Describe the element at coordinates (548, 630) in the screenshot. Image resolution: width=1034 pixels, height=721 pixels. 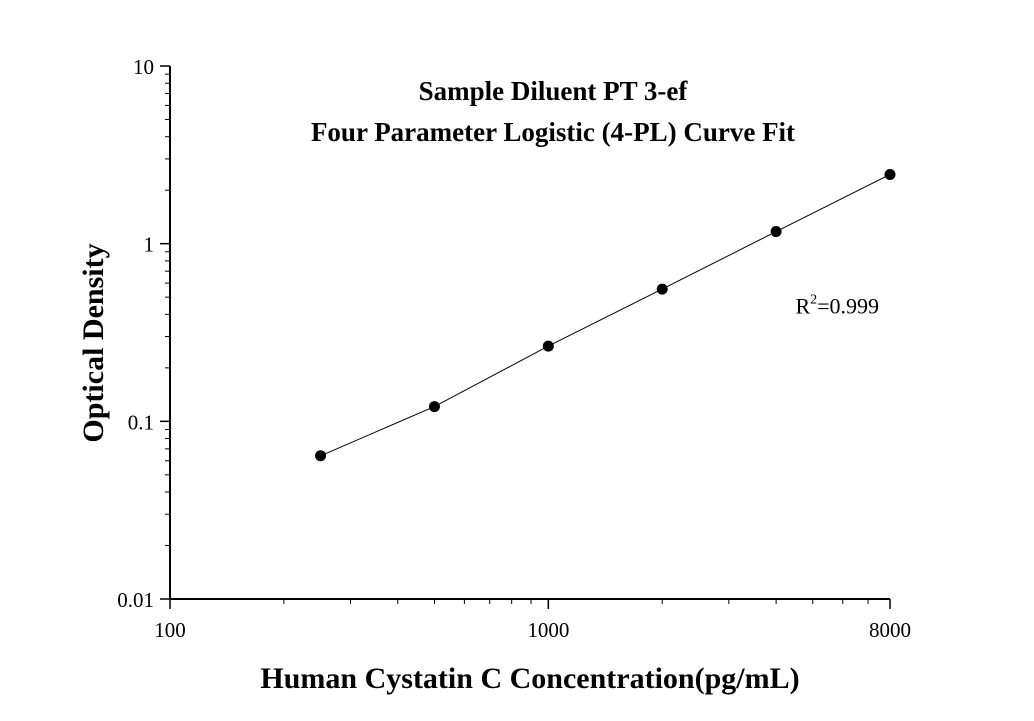
I see `x-tick-label: 1000` at that location.